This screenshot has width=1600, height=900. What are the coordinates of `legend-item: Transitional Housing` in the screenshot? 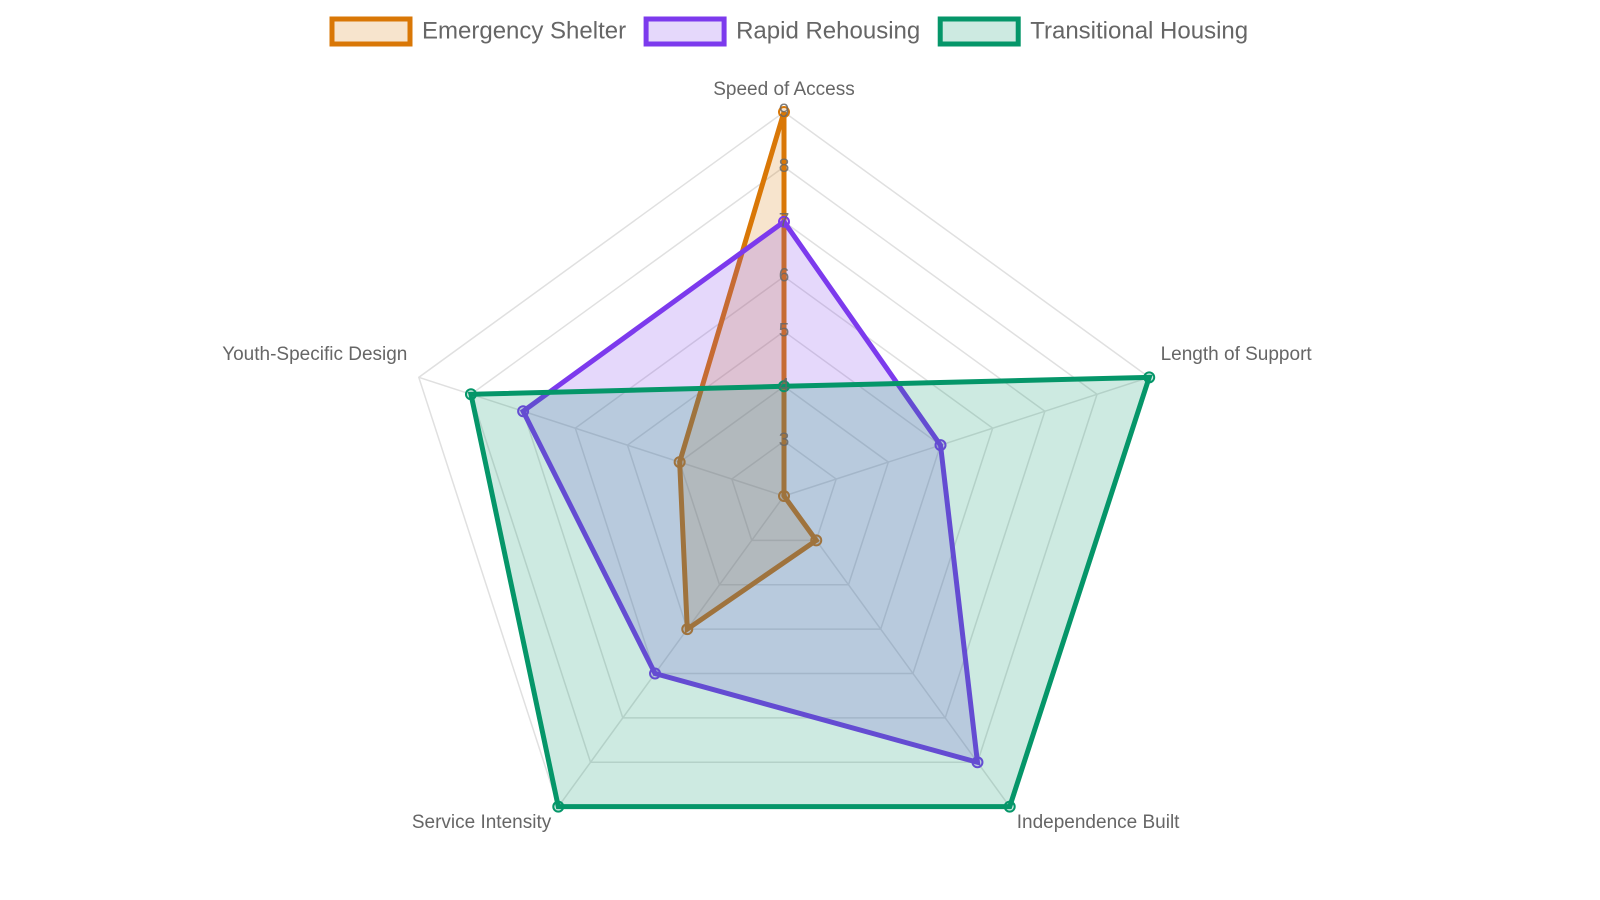 It's located at (1092, 31).